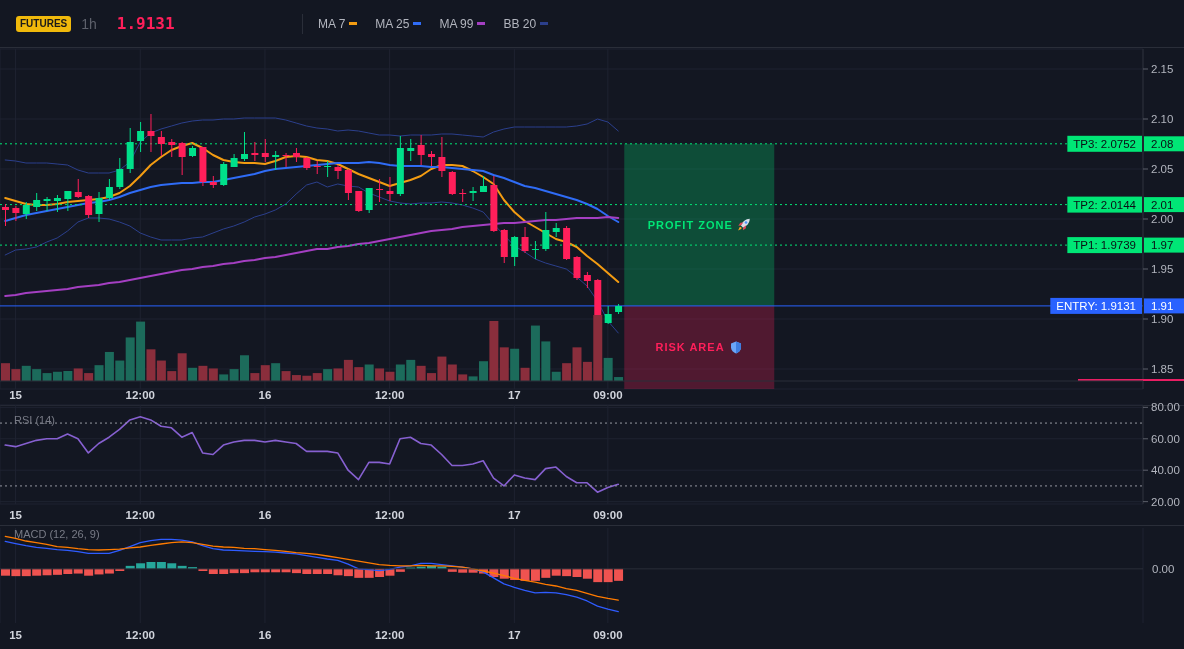 This screenshot has width=1184, height=649. What do you see at coordinates (1162, 204) in the screenshot?
I see `text: 2.01` at bounding box center [1162, 204].